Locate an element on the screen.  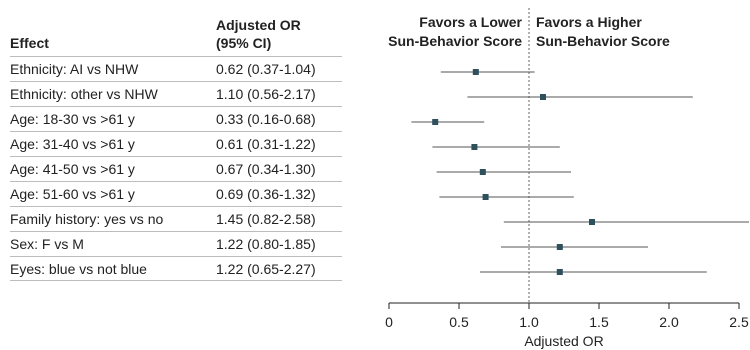
table-row: Age: 31-40 vs >61 y 0.61 (0.31-1.22) is located at coordinates (176, 143).